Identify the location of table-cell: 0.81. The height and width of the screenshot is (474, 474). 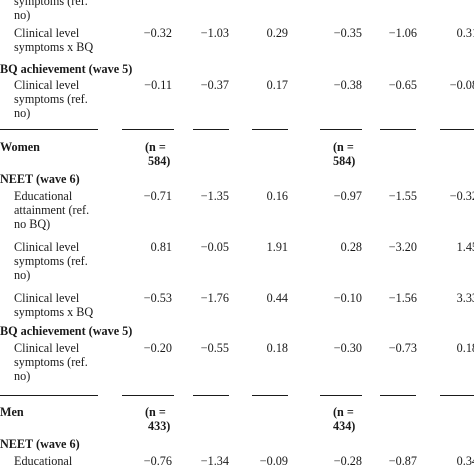
(161, 247).